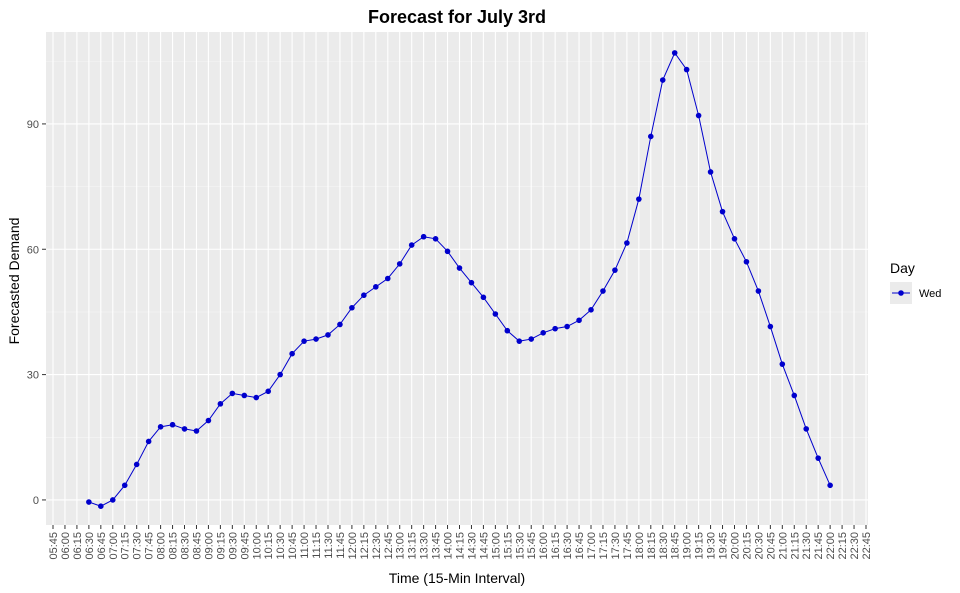 Image resolution: width=960 pixels, height=593 pixels. I want to click on x-tick-label: 16:15, so click(556, 546).